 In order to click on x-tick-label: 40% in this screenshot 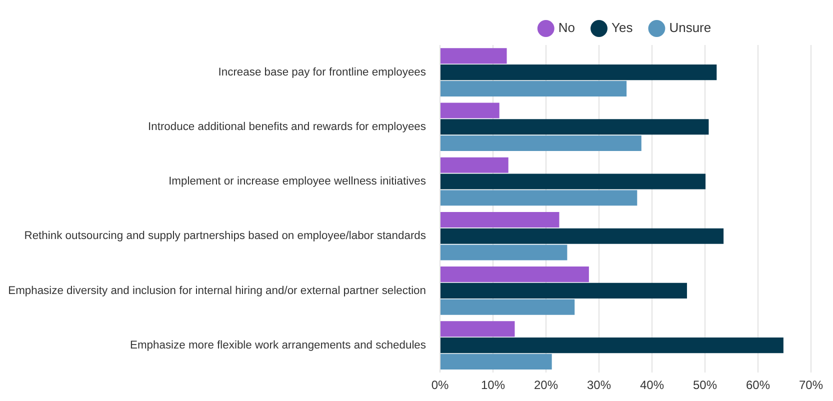, I will do `click(652, 385)`.